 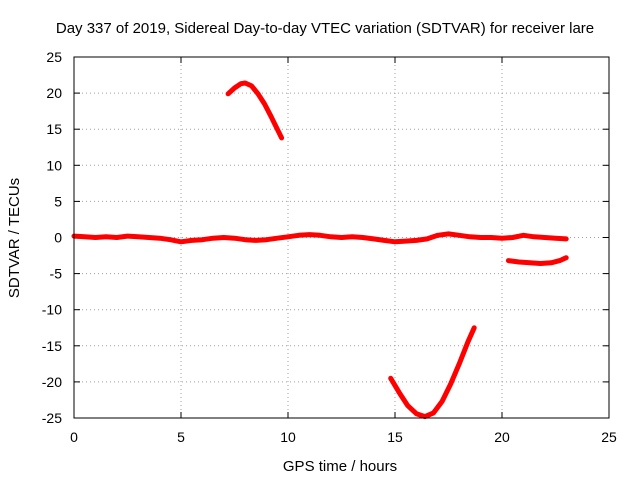 What do you see at coordinates (52, 346) in the screenshot?
I see `y-tick-label: -15` at bounding box center [52, 346].